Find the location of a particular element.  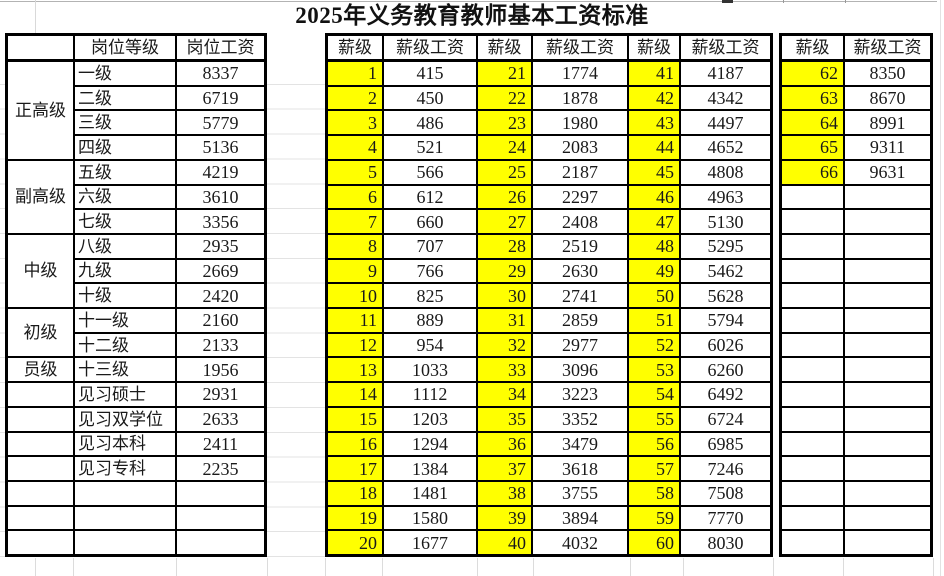

grade-cell: 48 is located at coordinates (654, 246).